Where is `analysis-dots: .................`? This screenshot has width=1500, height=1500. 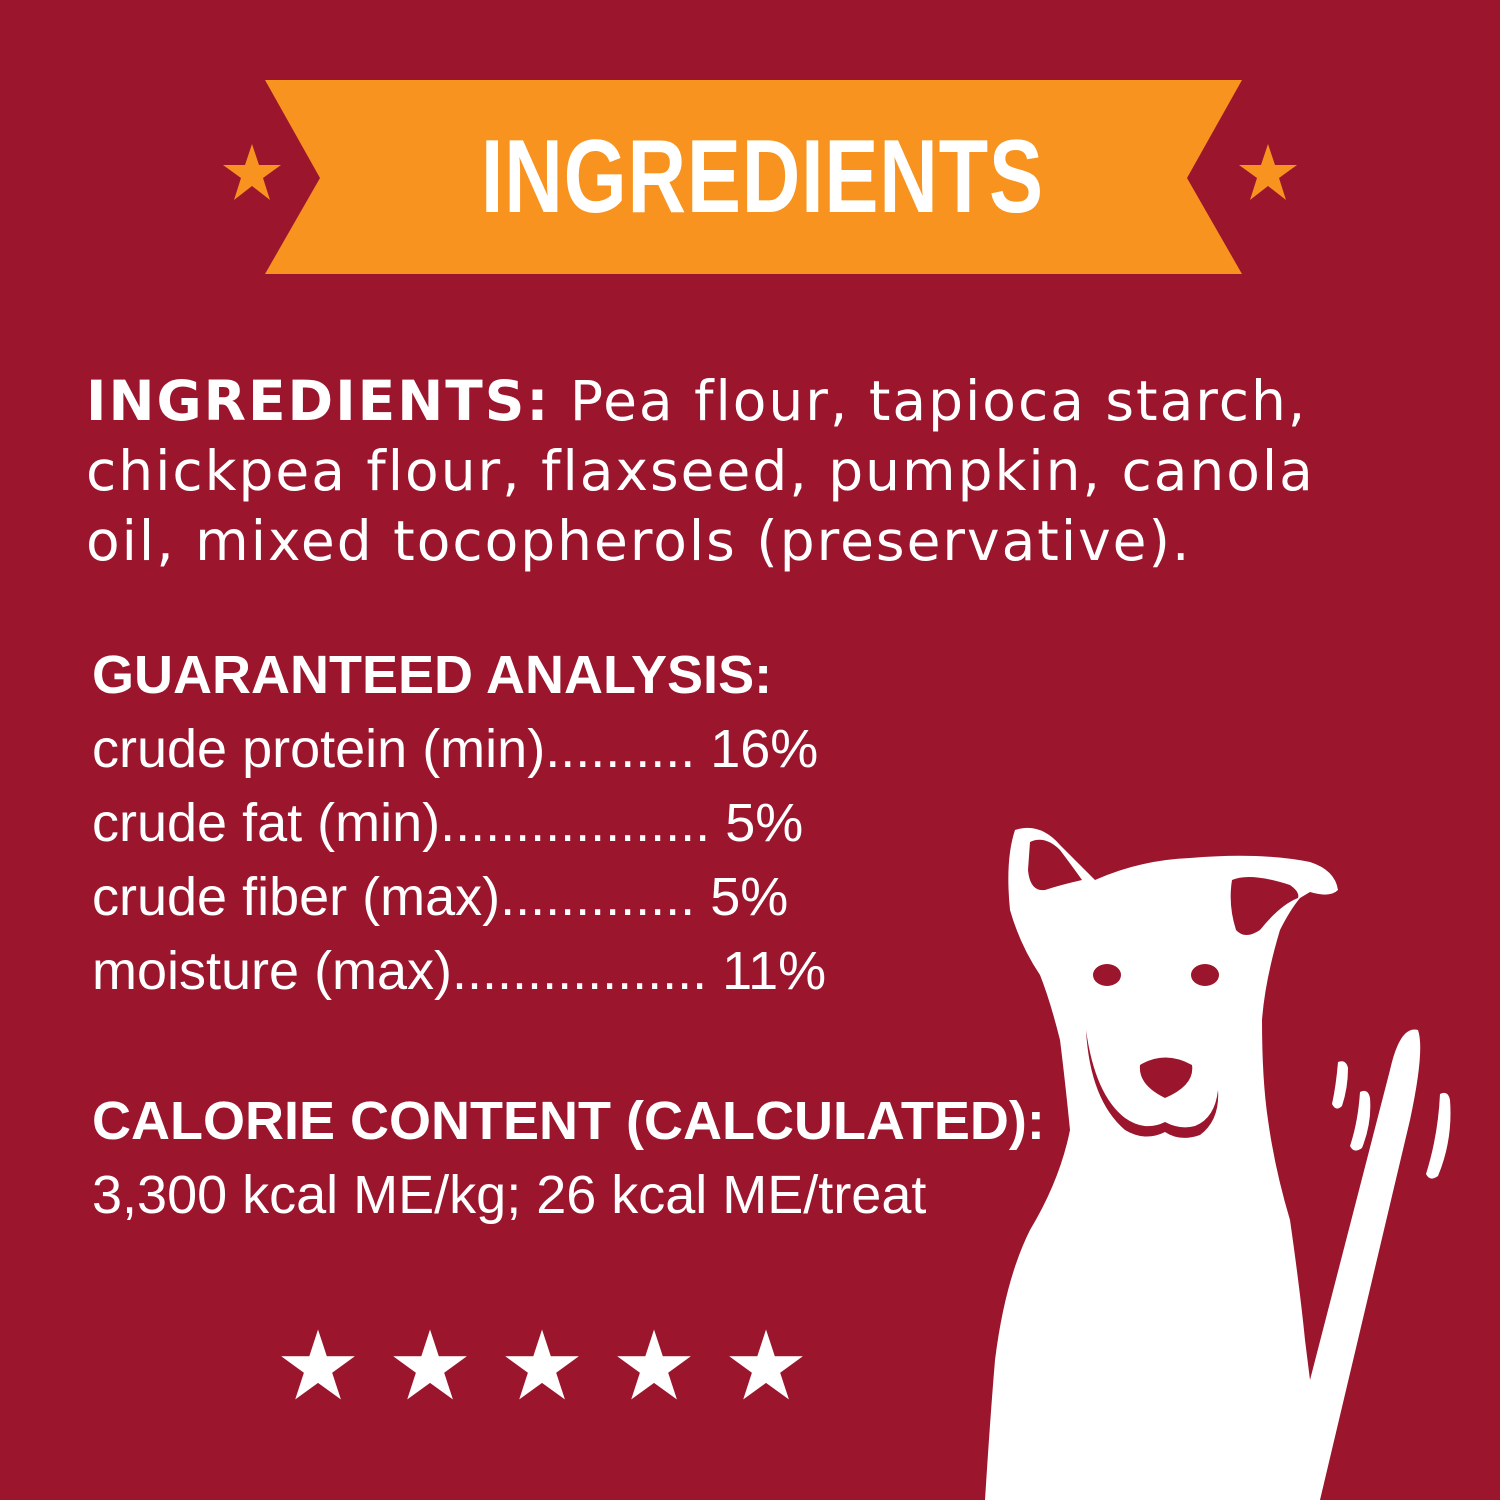 analysis-dots: ................. is located at coordinates (580, 971).